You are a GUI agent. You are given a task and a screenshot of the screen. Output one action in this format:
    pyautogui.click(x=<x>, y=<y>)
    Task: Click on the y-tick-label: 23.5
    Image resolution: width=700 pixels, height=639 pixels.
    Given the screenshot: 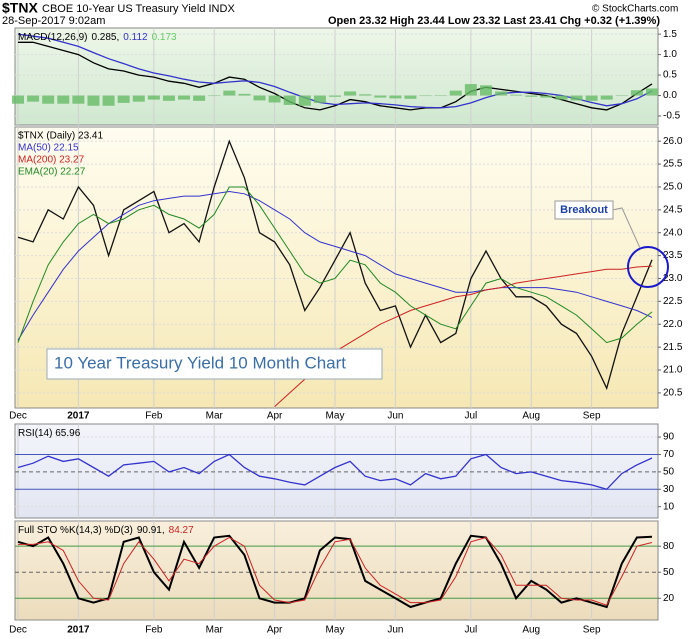 What is the action you would take?
    pyautogui.click(x=673, y=255)
    